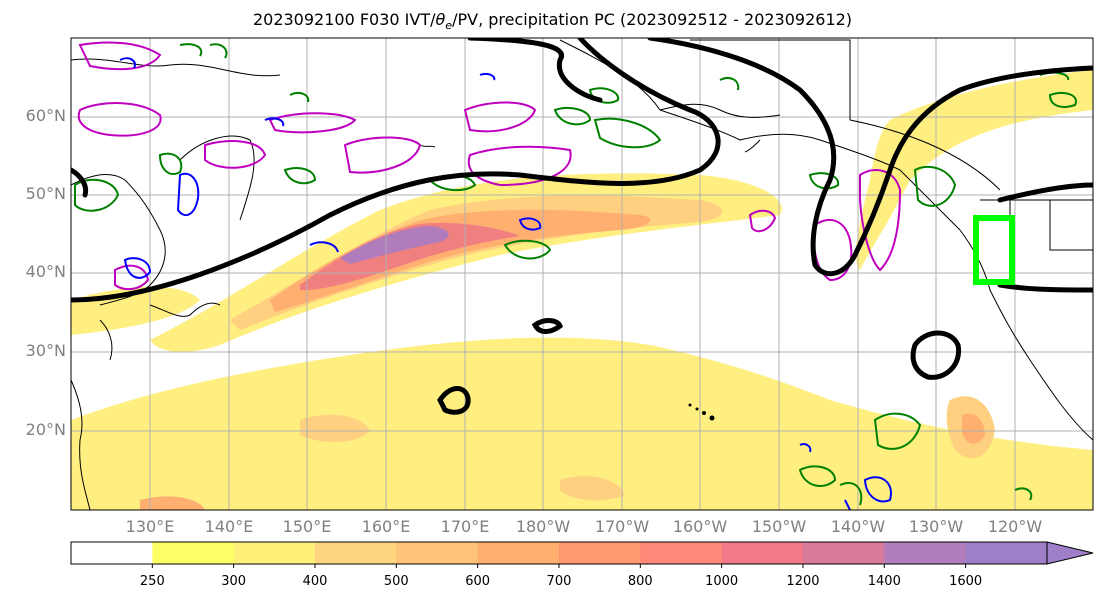  Describe the element at coordinates (779, 526) in the screenshot. I see `lon-label: 150°W` at that location.